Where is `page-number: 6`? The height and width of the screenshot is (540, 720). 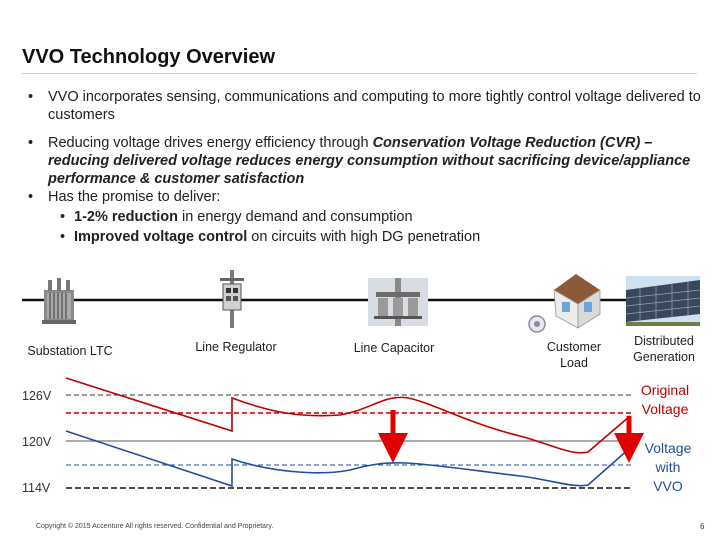
page-number: 6 is located at coordinates (702, 526).